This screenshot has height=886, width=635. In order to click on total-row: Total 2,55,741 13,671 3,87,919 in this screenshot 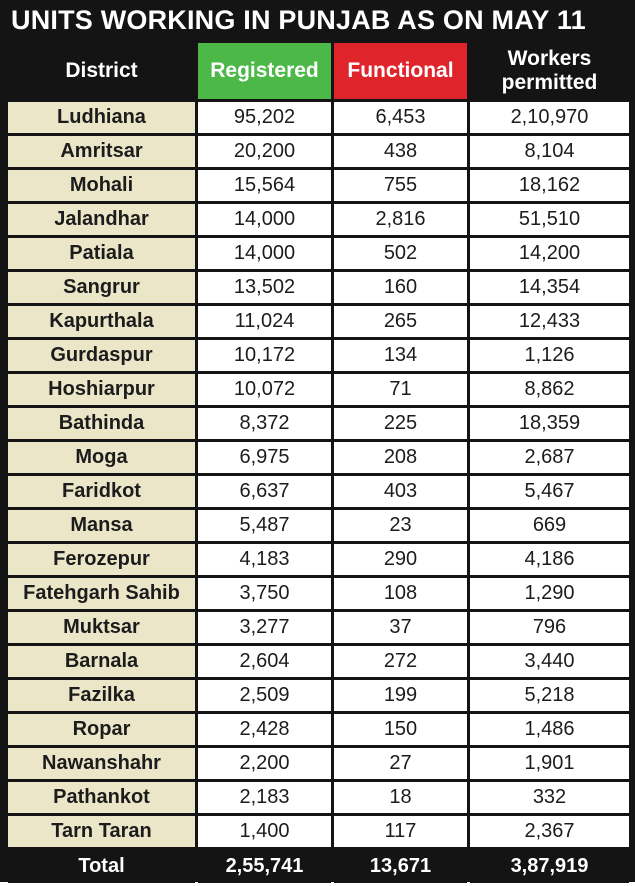, I will do `click(318, 866)`.